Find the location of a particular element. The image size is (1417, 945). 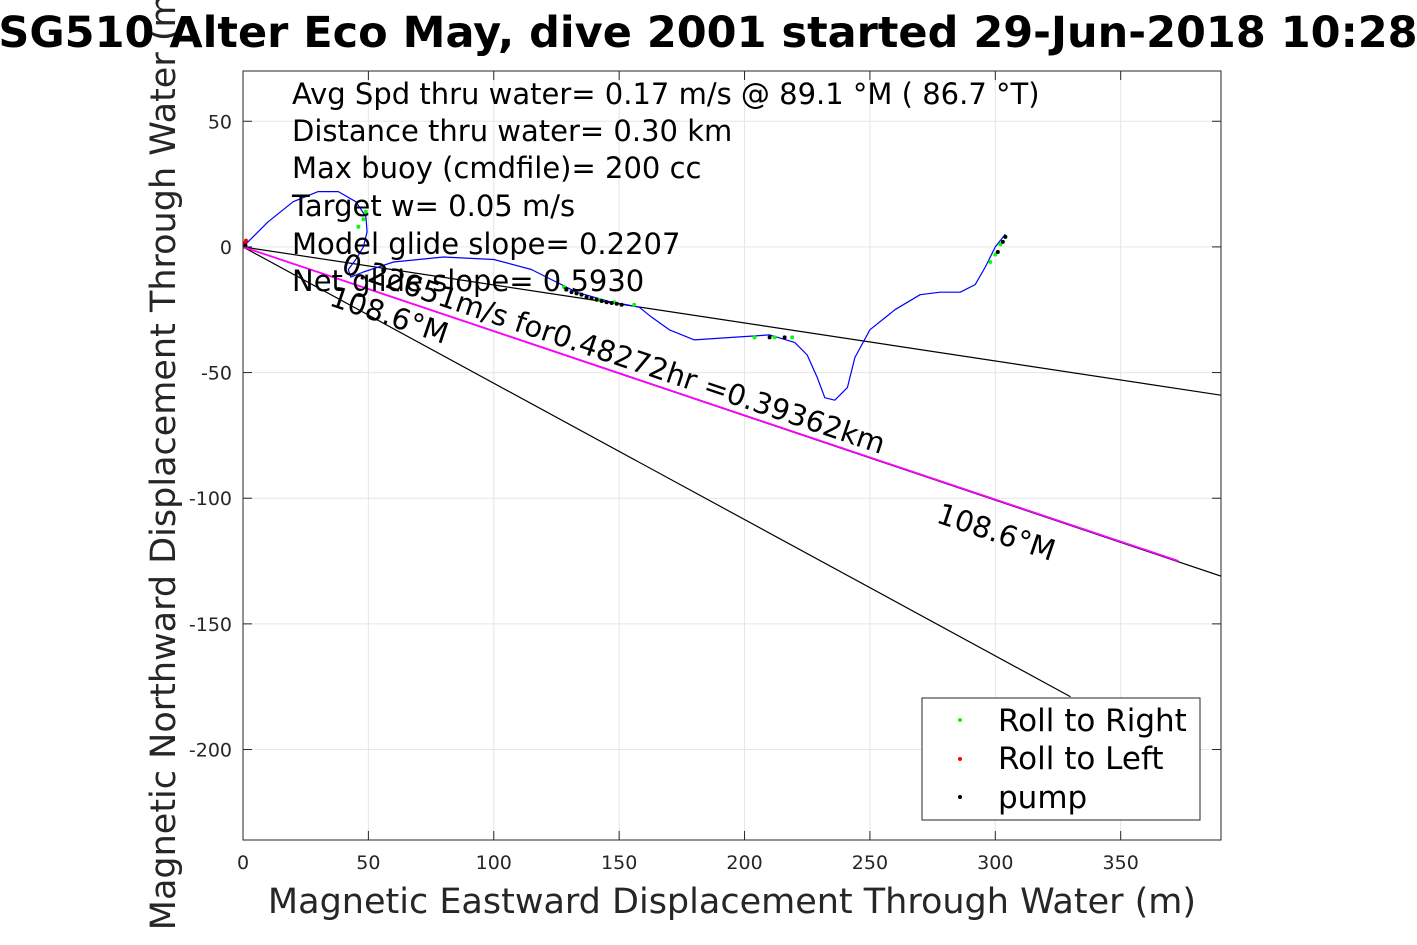

y-tick-label: 0 is located at coordinates (226, 248).